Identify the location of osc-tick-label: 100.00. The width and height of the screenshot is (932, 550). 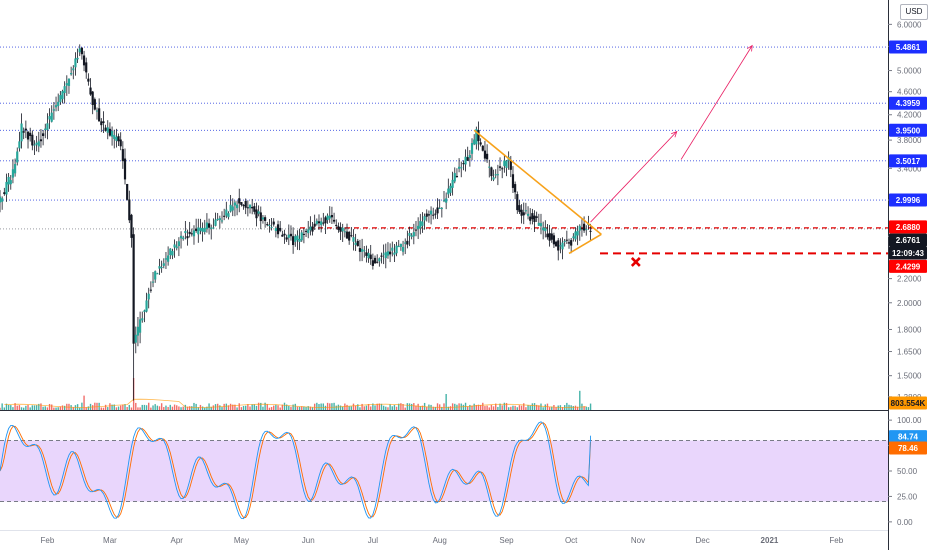
(909, 420).